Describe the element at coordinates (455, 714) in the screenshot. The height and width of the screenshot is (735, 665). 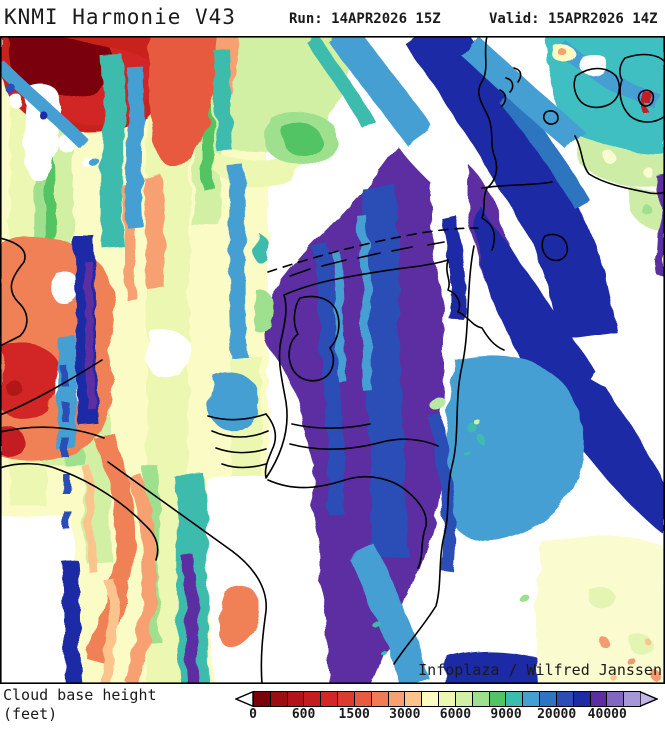
I see `colorbar-tick-label: 6000` at that location.